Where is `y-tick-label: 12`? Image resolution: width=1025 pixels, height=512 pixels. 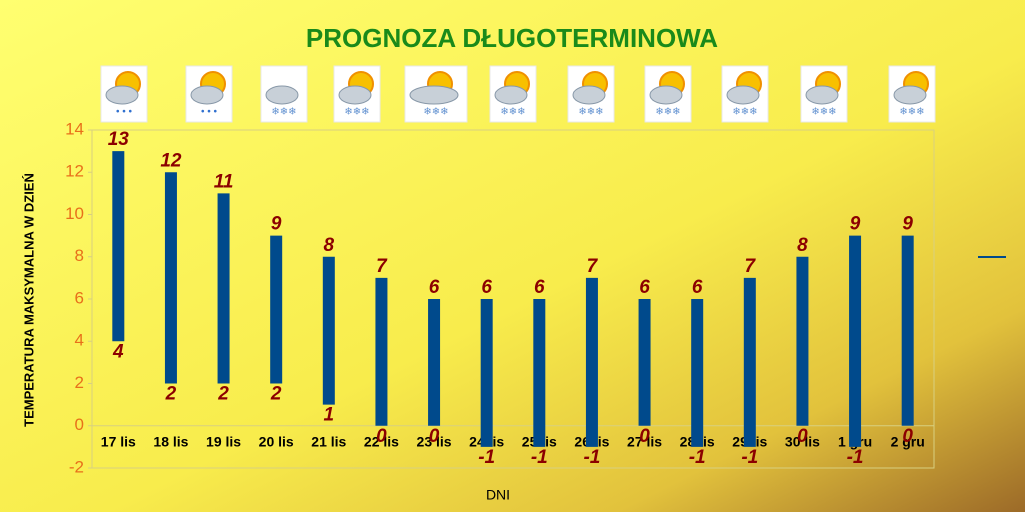
y-tick-label: 12 is located at coordinates (74, 171).